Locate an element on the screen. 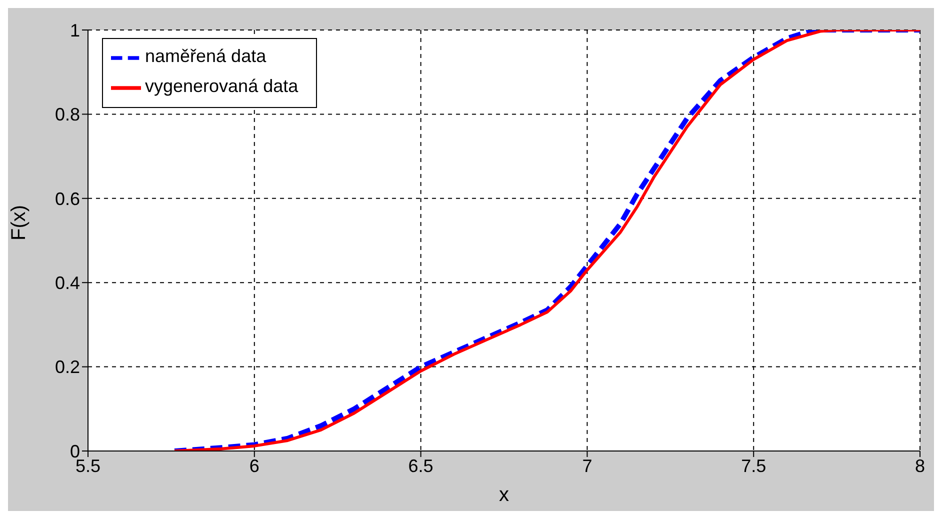  x-tick-label: 6.5 is located at coordinates (421, 466).